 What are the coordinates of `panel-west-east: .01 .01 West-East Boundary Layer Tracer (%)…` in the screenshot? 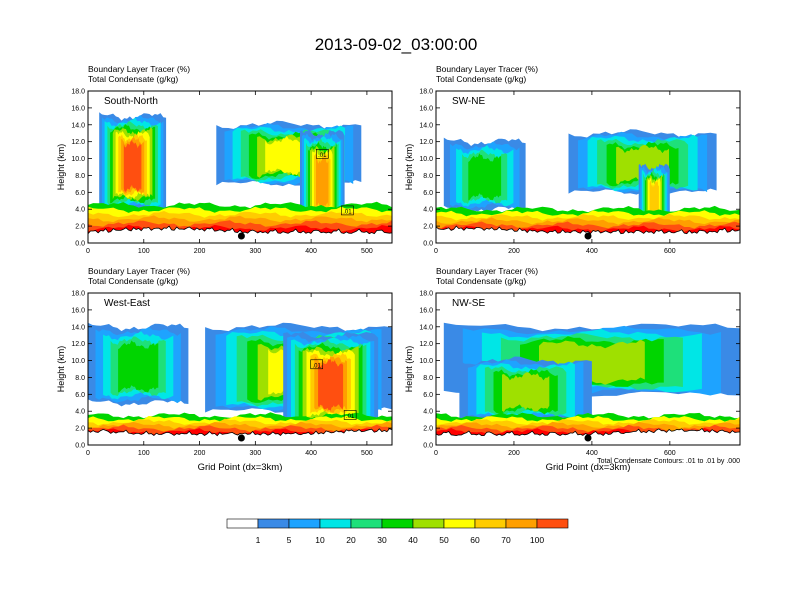 It's located at (224, 369).